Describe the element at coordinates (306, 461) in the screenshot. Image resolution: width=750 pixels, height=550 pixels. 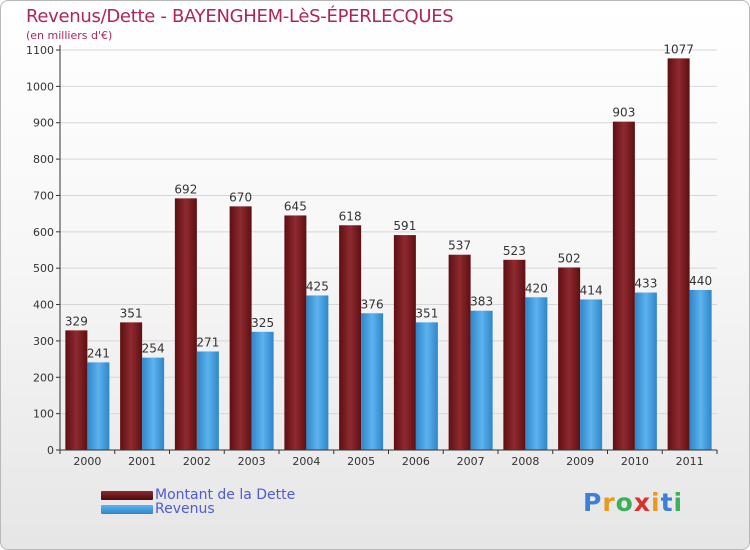
I see `x-tick-label: 2004` at that location.